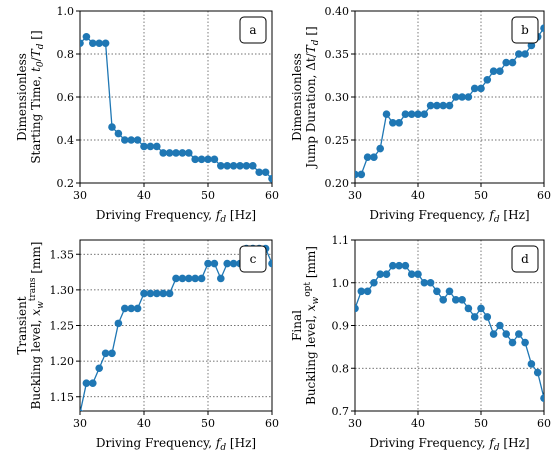 The height and width of the screenshot is (462, 551). What do you see at coordinates (337, 54) in the screenshot?
I see `y-tick-label: 0.35` at bounding box center [337, 54].